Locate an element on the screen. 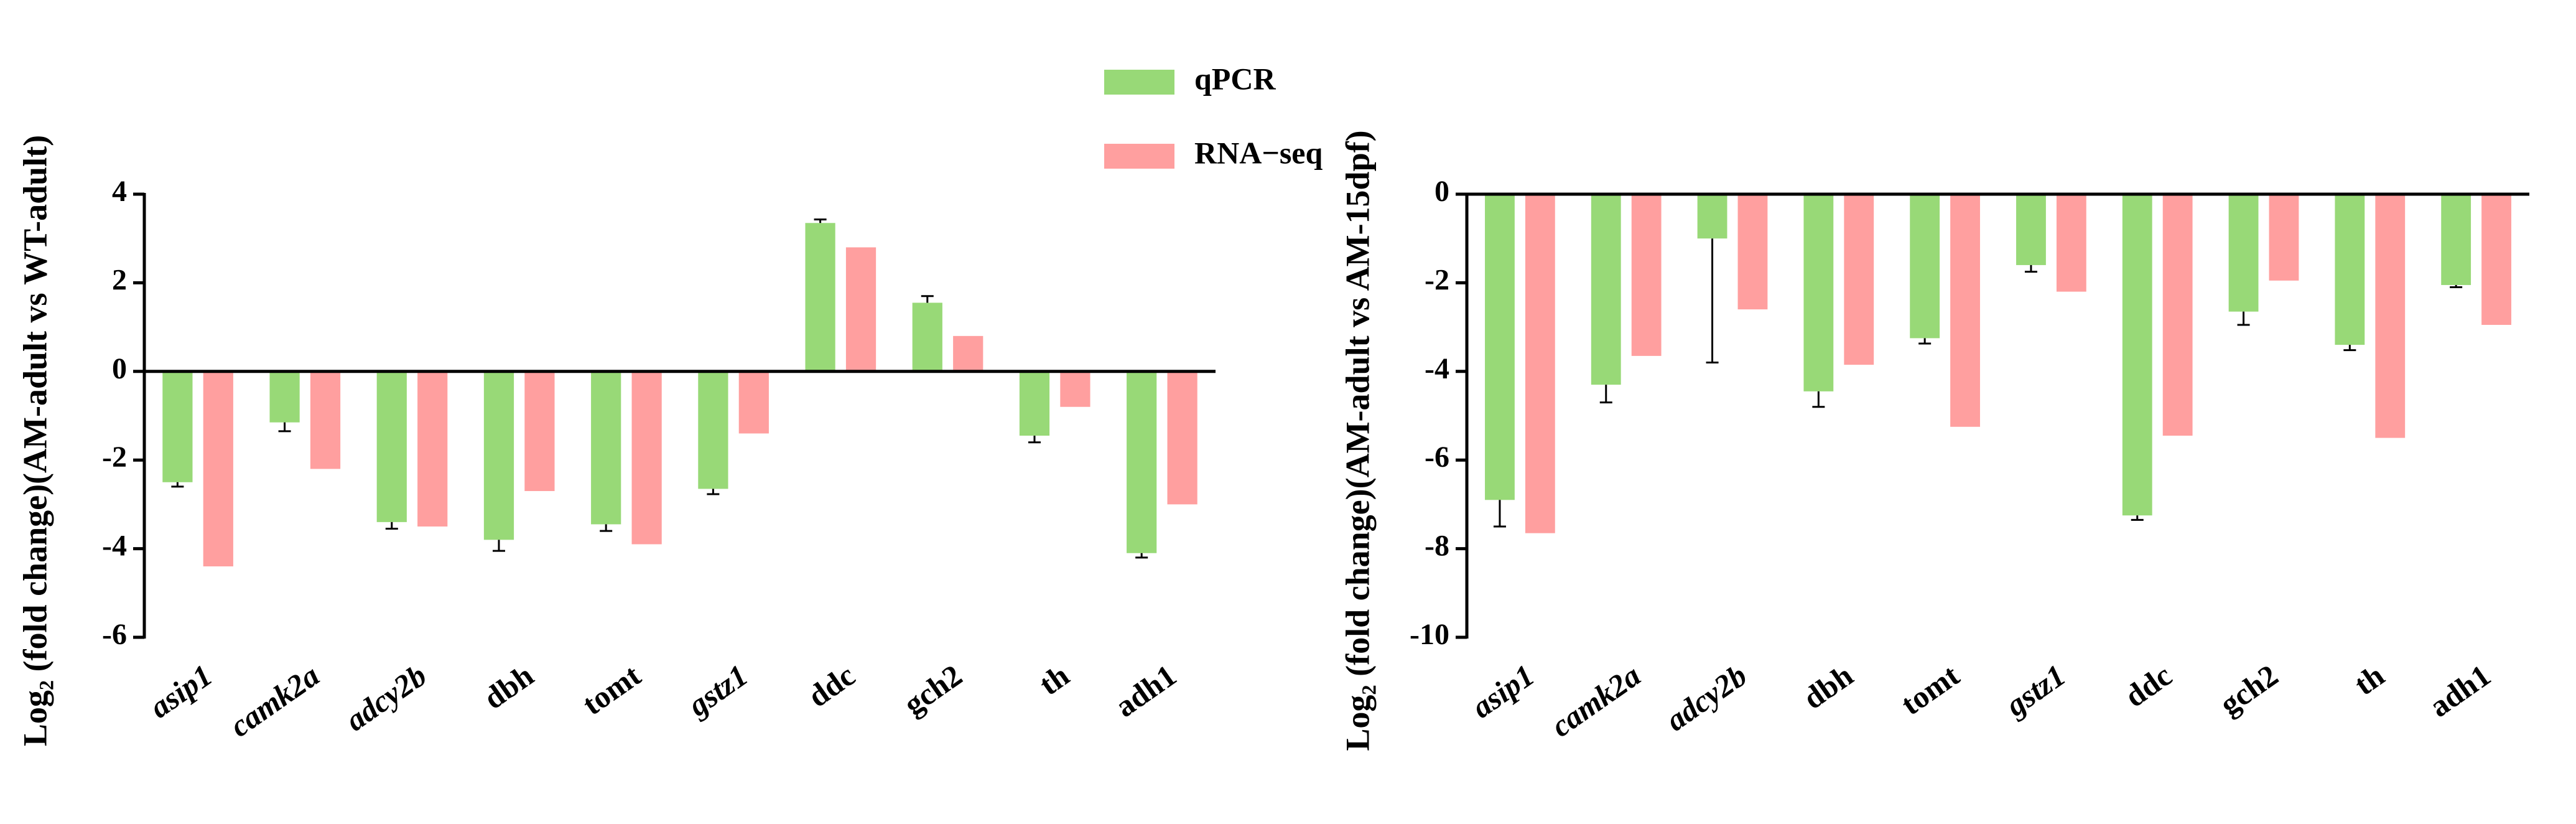 The image size is (2576, 824). y-axis-label: Log₂ (fold change)(AM-adult vs WT-adult) is located at coordinates (34, 440).